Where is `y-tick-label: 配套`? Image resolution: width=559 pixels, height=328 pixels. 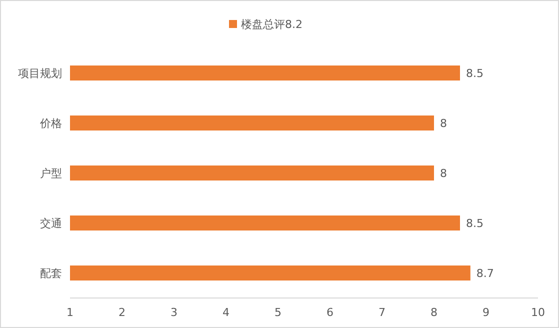
y-tick-label: 配套 is located at coordinates (51, 273).